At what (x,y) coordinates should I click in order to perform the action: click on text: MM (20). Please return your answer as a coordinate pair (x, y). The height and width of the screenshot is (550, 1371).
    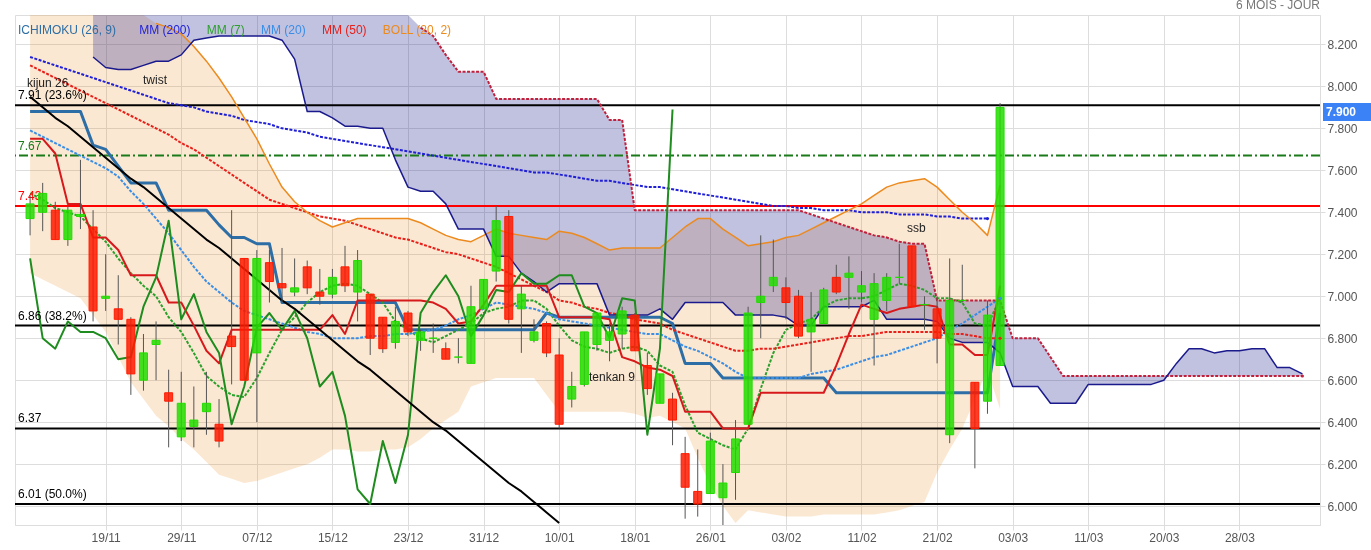
    Looking at the image, I should click on (283, 30).